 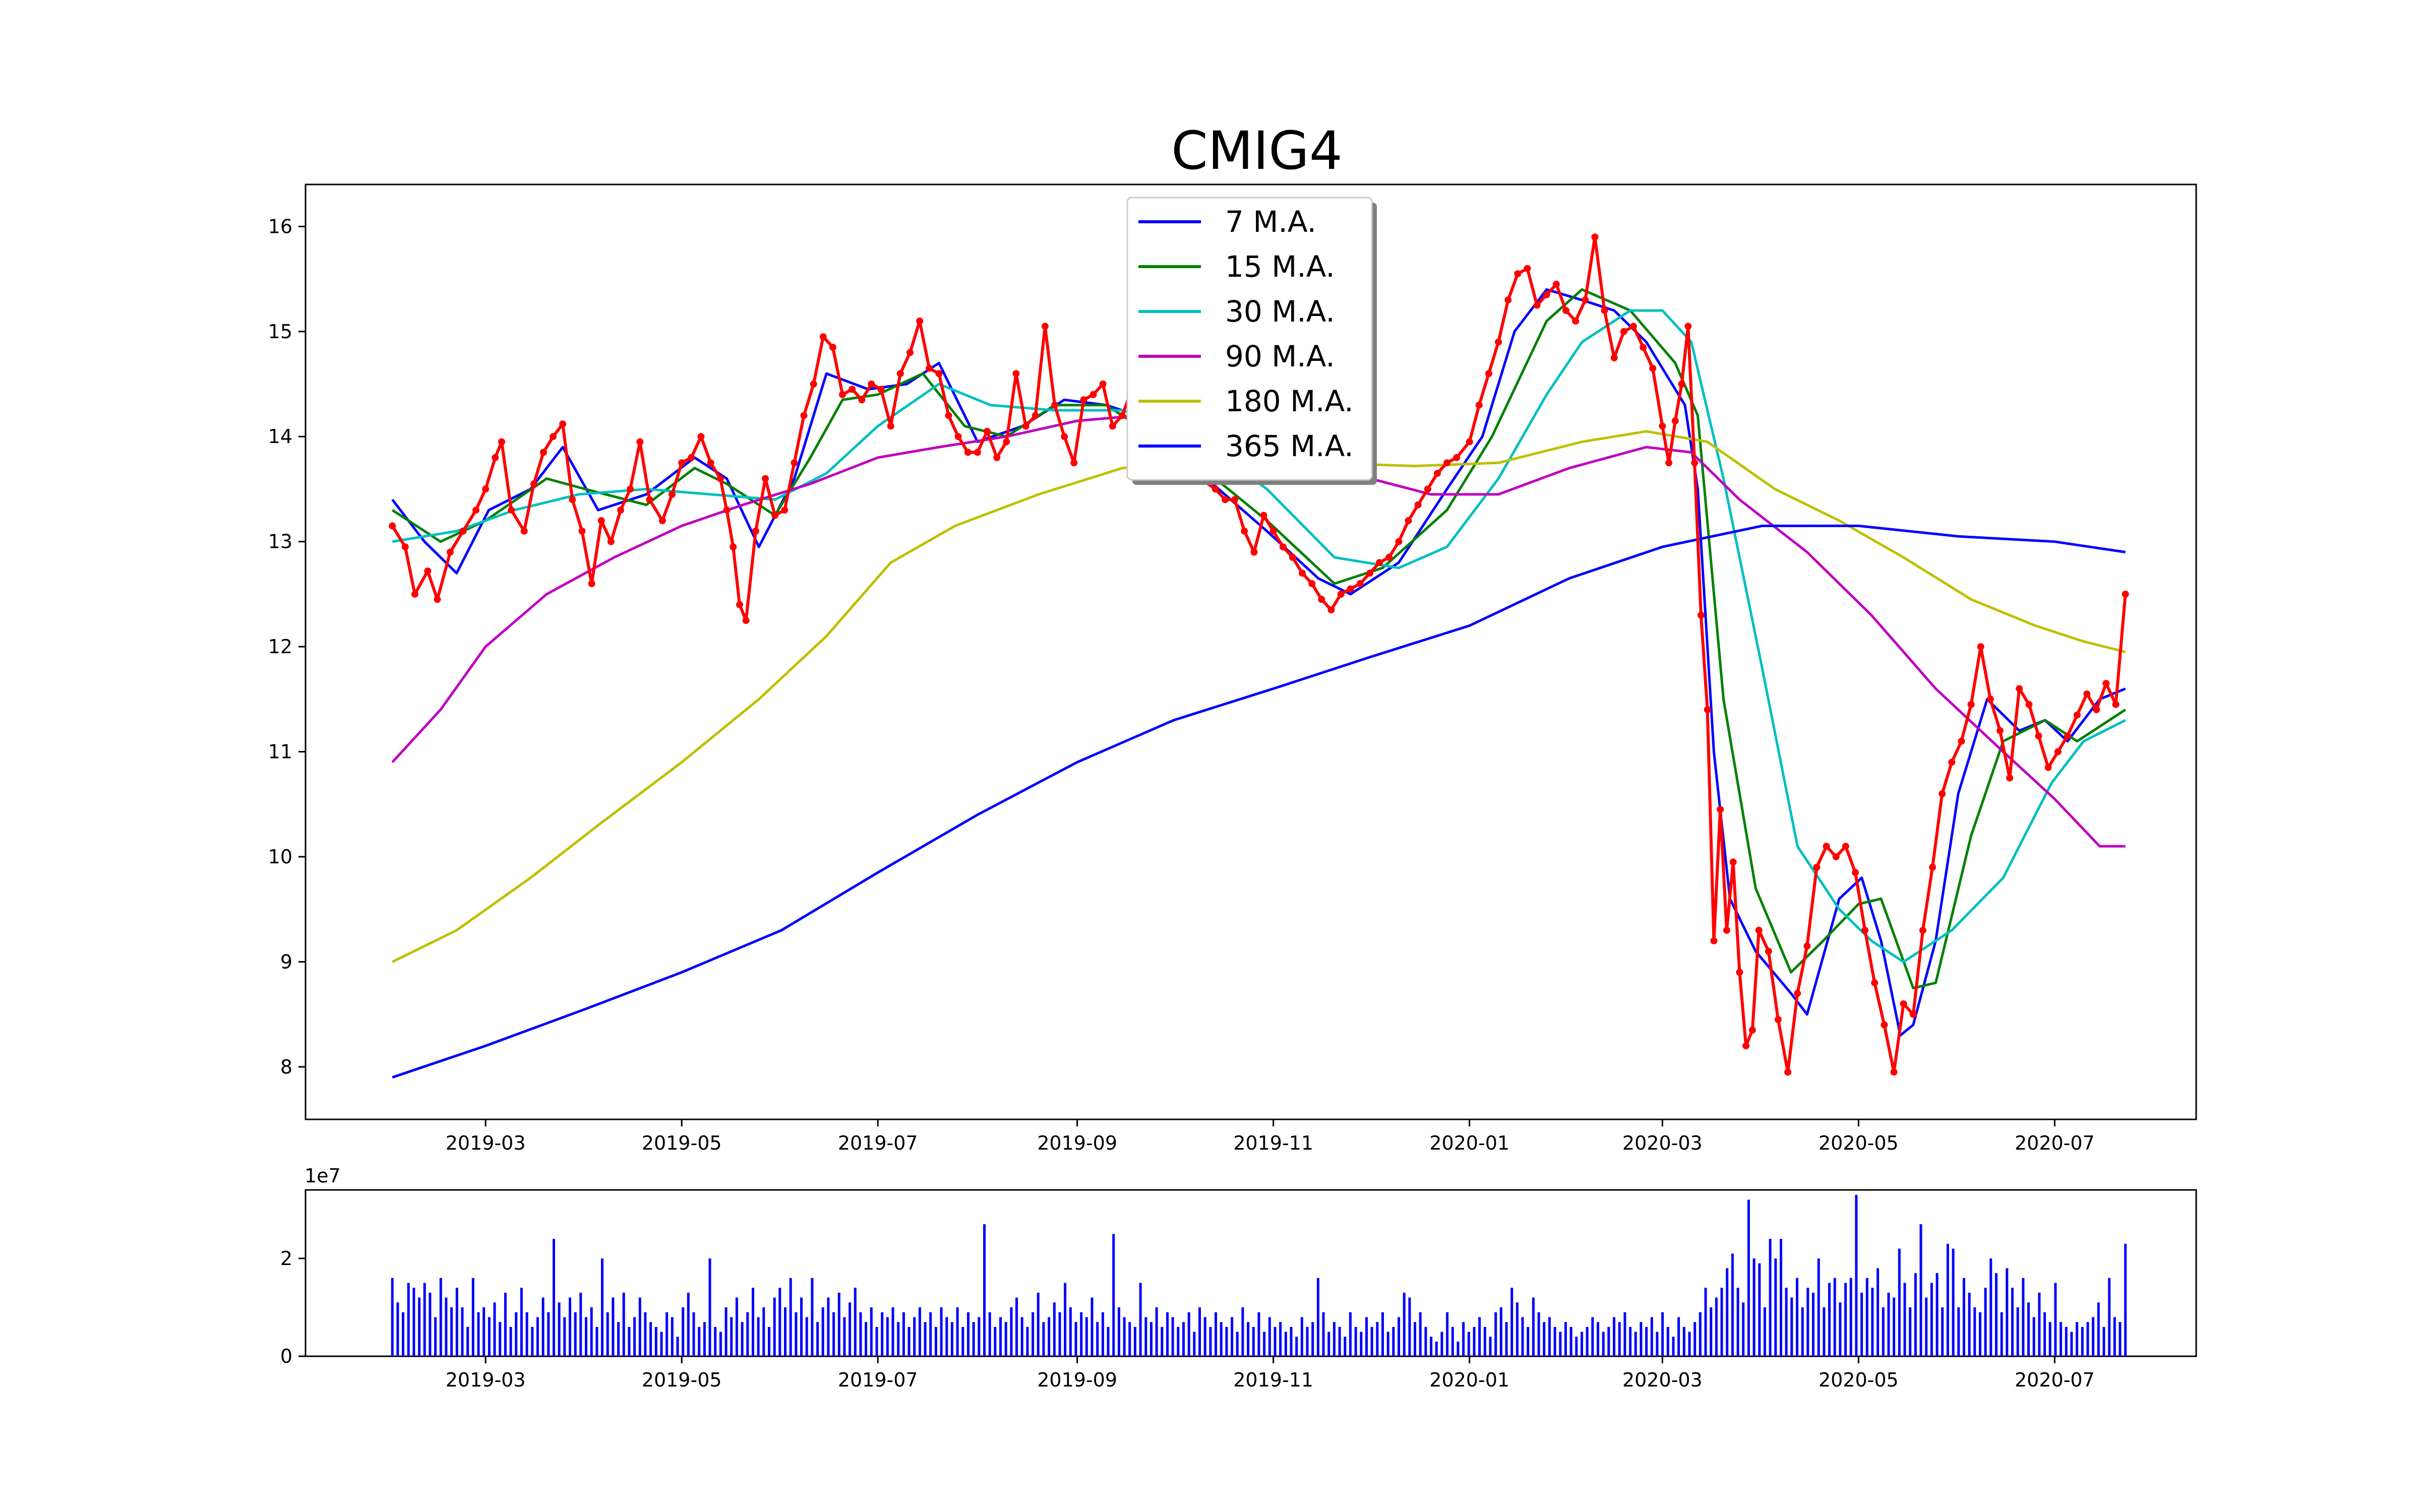 What do you see at coordinates (1273, 1143) in the screenshot?
I see `x-tick-label: 2019-11` at bounding box center [1273, 1143].